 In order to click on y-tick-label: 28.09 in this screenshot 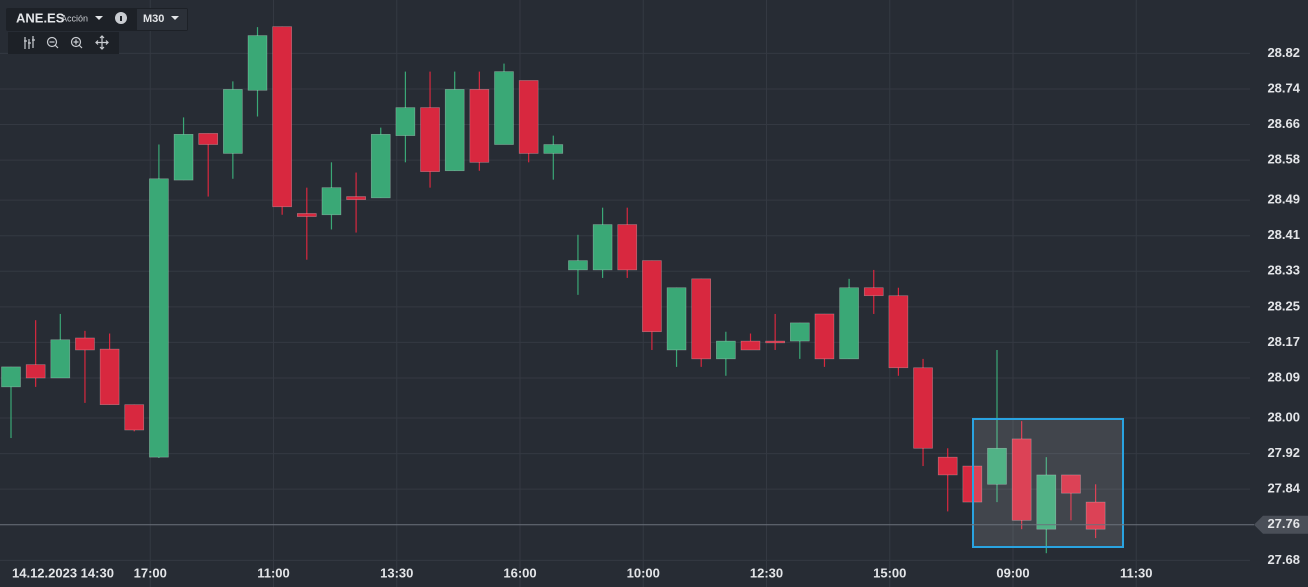, I will do `click(1283, 376)`.